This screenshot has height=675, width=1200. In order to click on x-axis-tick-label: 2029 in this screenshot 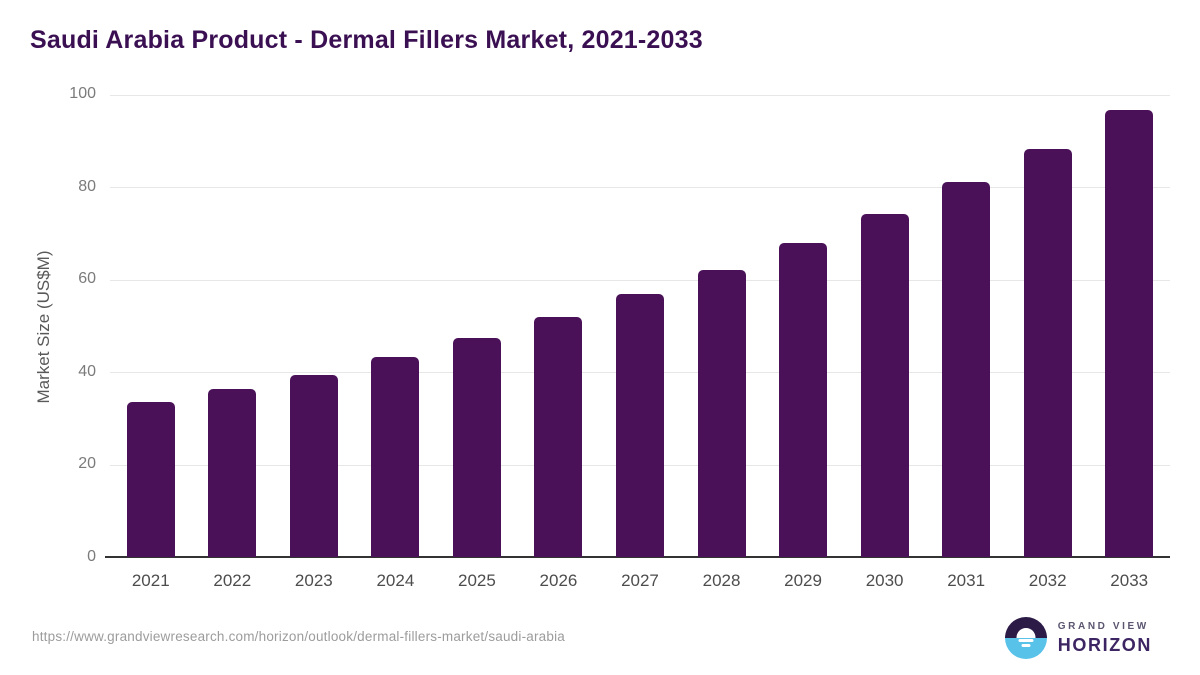, I will do `click(803, 580)`.